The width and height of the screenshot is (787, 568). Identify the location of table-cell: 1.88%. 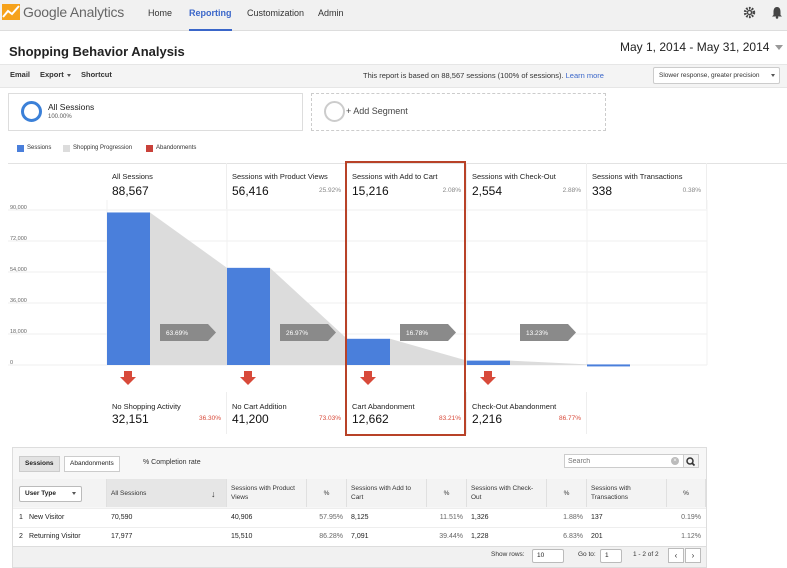
(573, 517).